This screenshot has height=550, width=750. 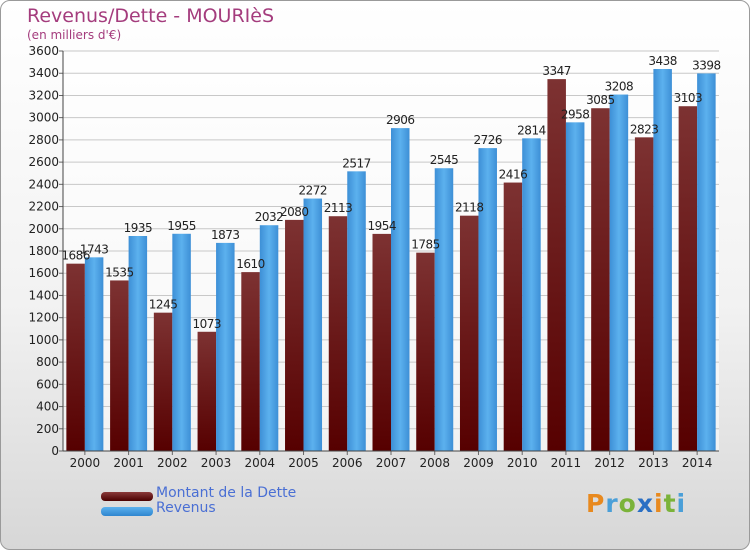 What do you see at coordinates (151, 16) in the screenshot?
I see `chart-title: Revenus/Dette - MOURIèS` at bounding box center [151, 16].